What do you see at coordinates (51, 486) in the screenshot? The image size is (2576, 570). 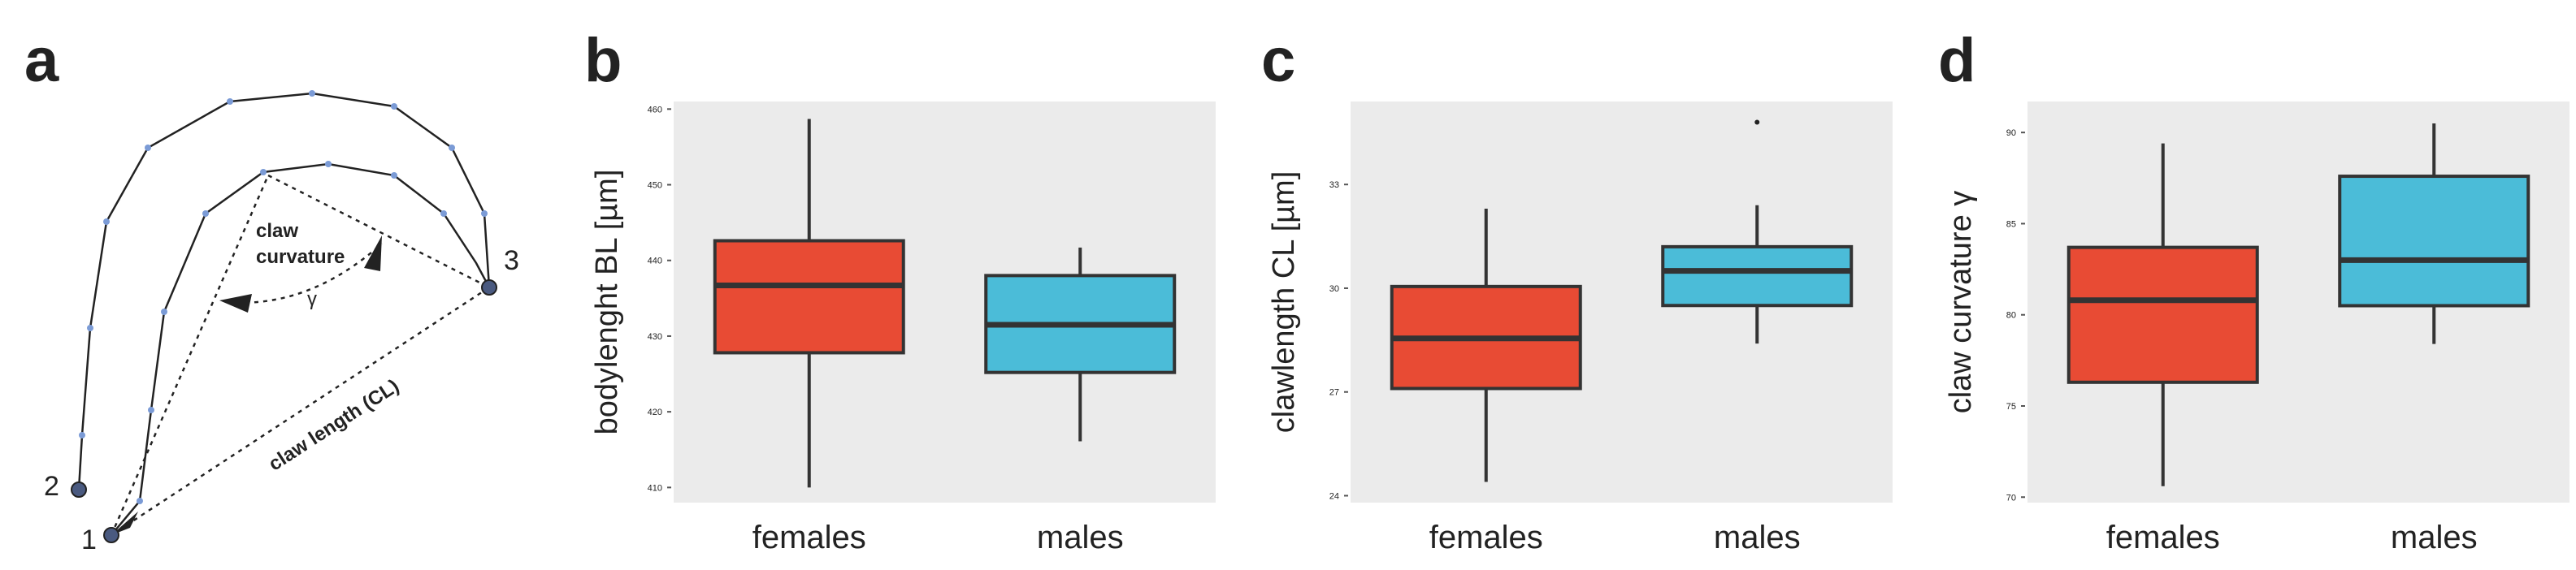 I see `point-label: 2` at bounding box center [51, 486].